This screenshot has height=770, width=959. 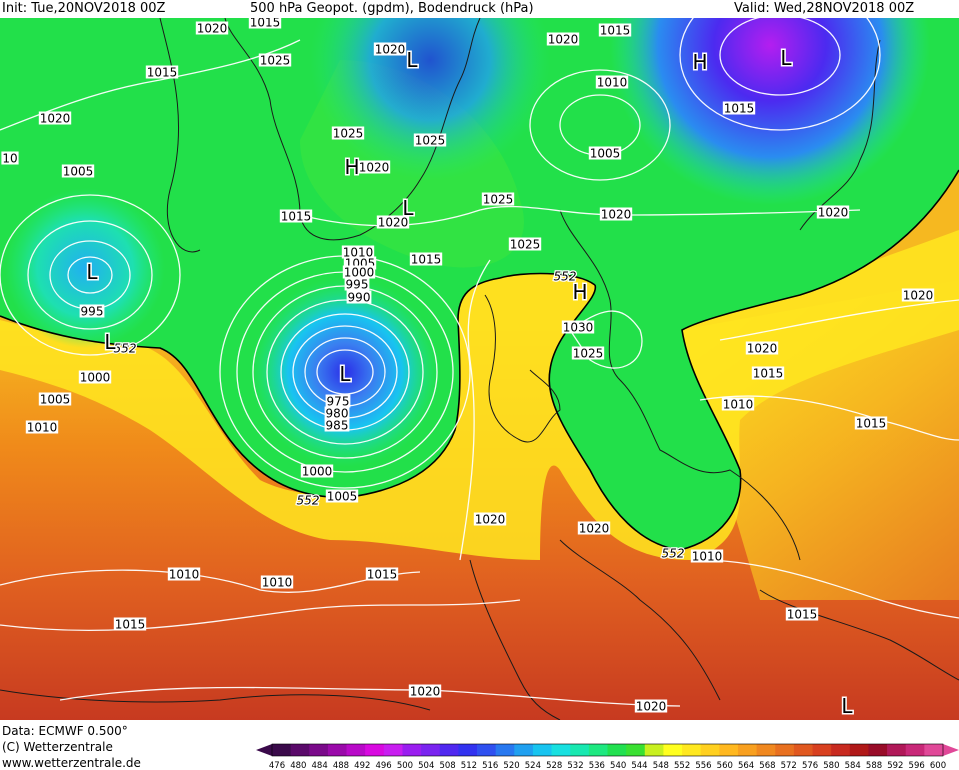 What do you see at coordinates (533, 765) in the screenshot?
I see `scale-label: 524` at bounding box center [533, 765].